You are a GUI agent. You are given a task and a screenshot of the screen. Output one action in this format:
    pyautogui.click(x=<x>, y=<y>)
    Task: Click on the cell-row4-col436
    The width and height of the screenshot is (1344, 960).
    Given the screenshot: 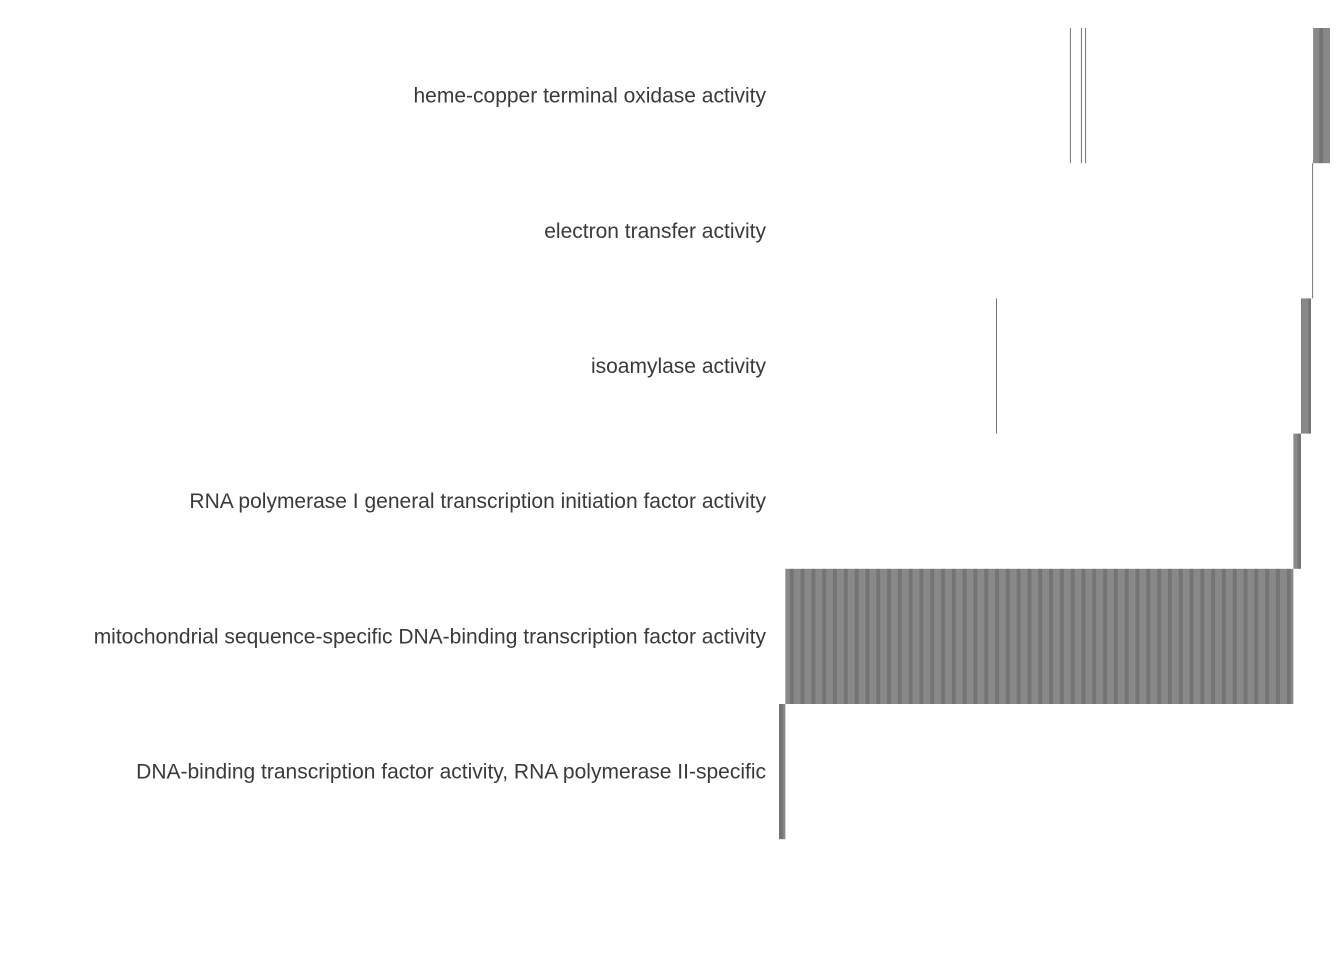 What is the action you would take?
    pyautogui.click(x=1260, y=636)
    